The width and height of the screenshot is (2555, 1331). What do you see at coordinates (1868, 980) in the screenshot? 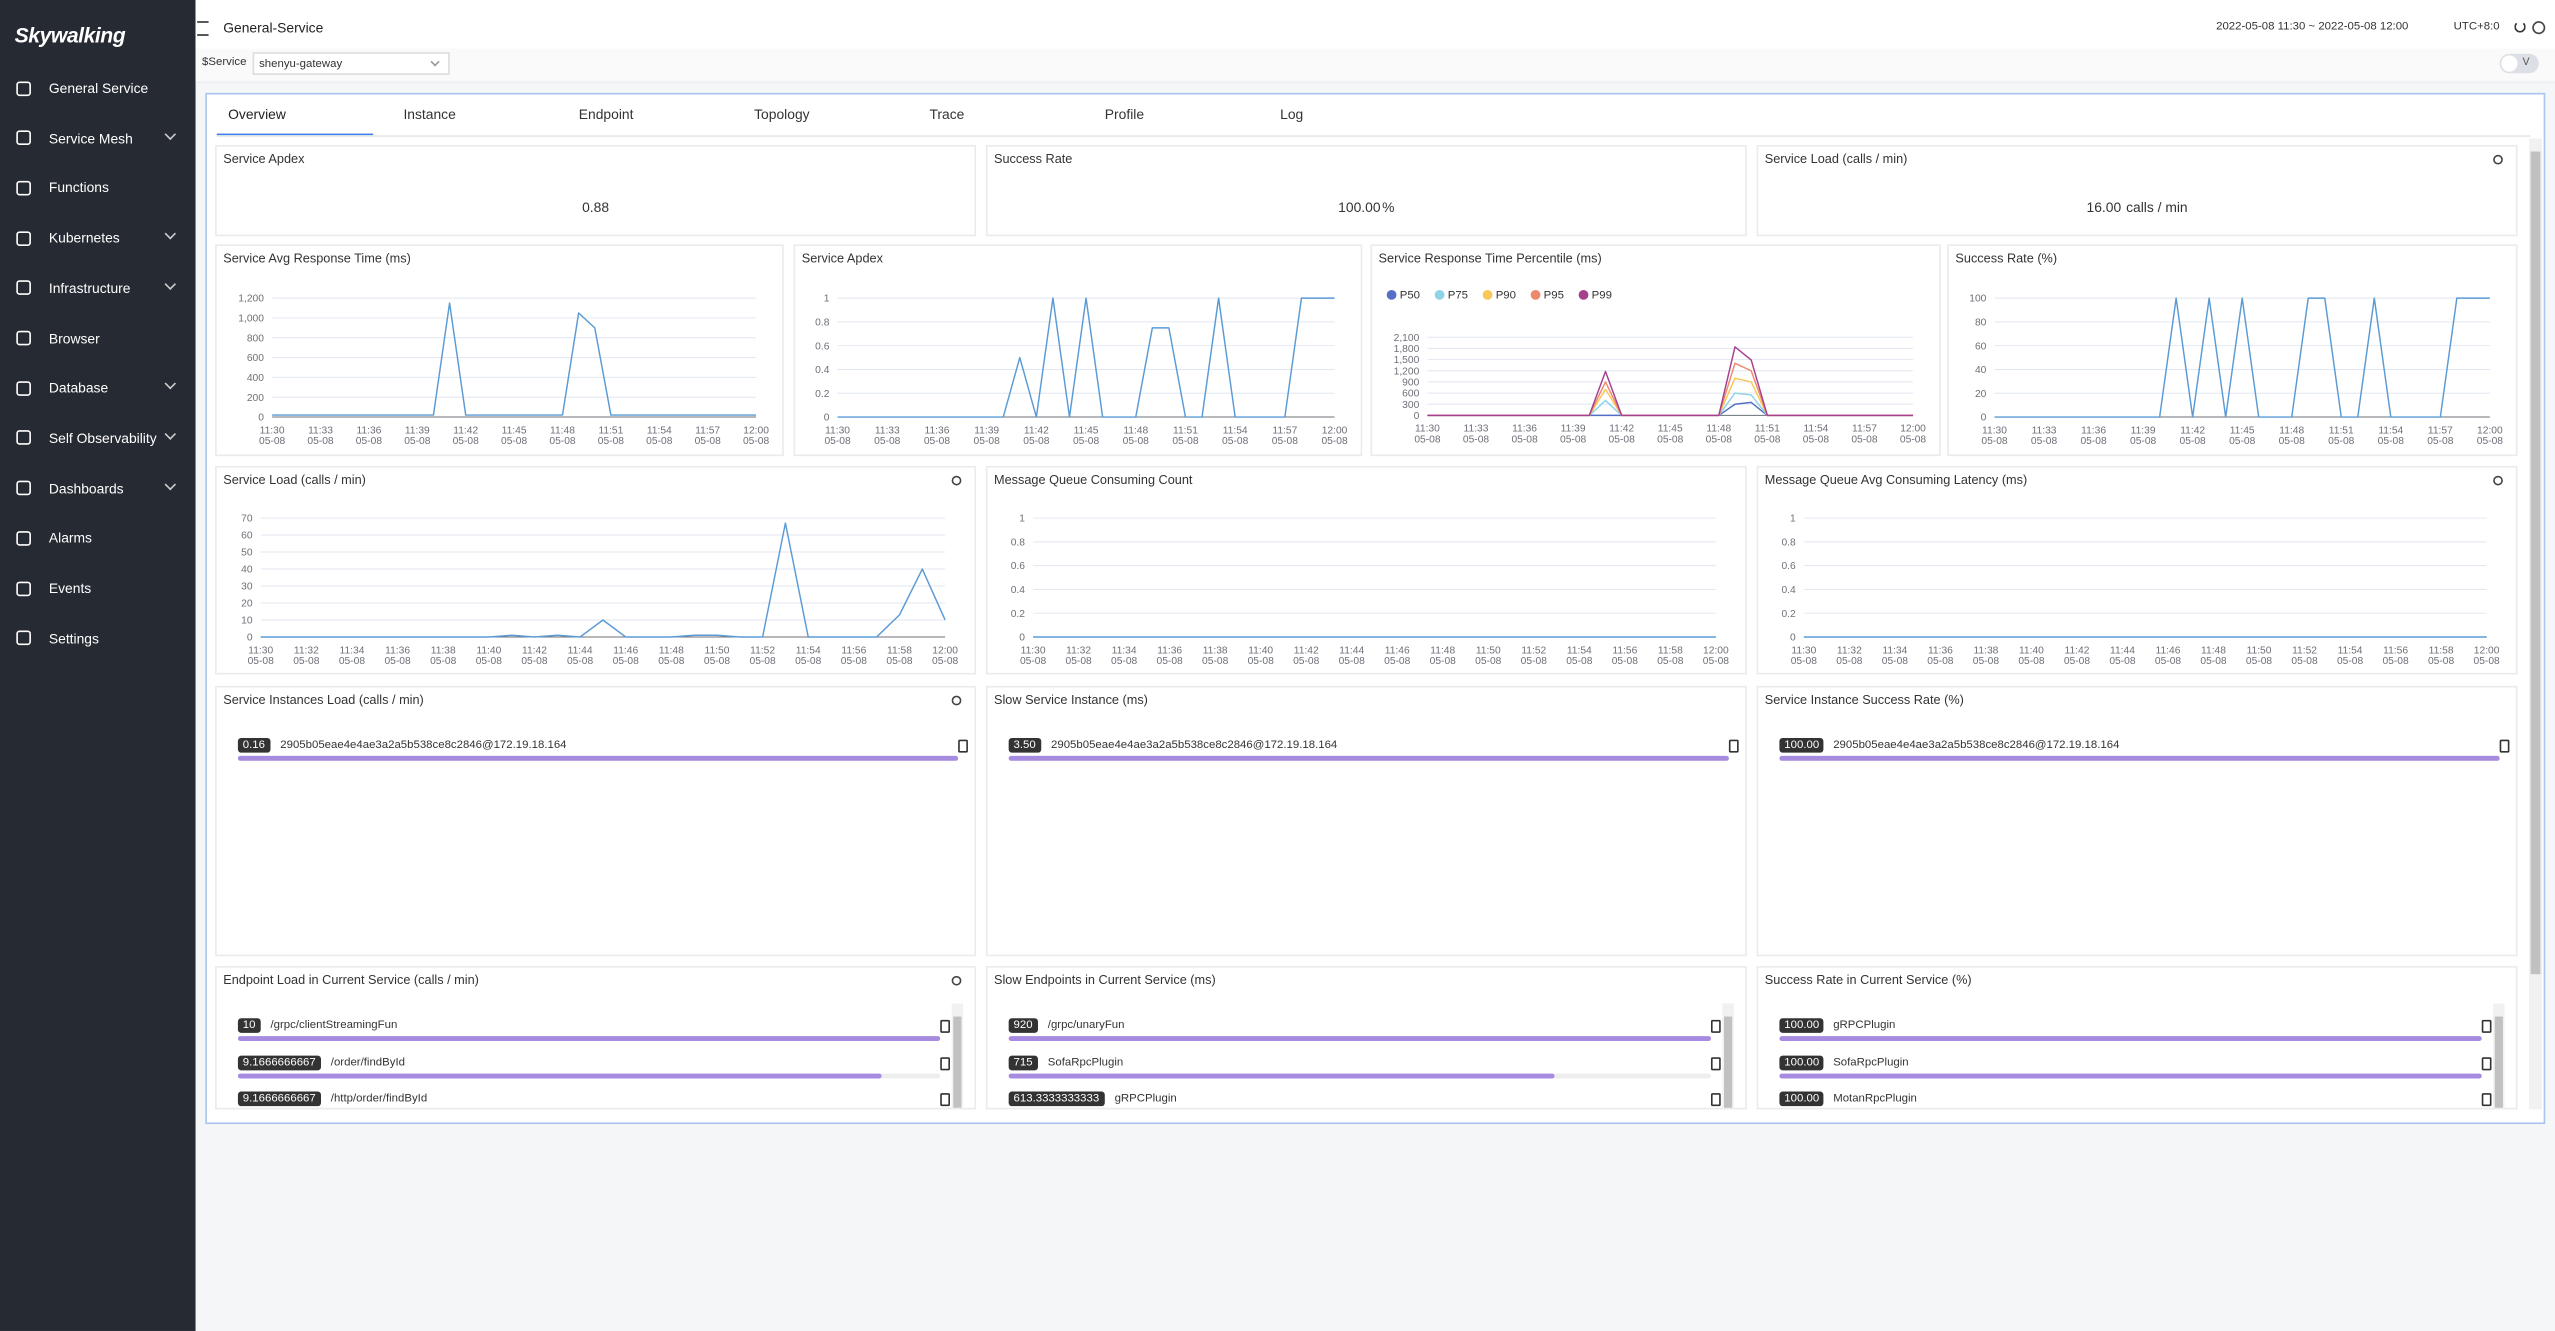
I see `panel-title: Success Rate in Current Service (%)` at bounding box center [1868, 980].